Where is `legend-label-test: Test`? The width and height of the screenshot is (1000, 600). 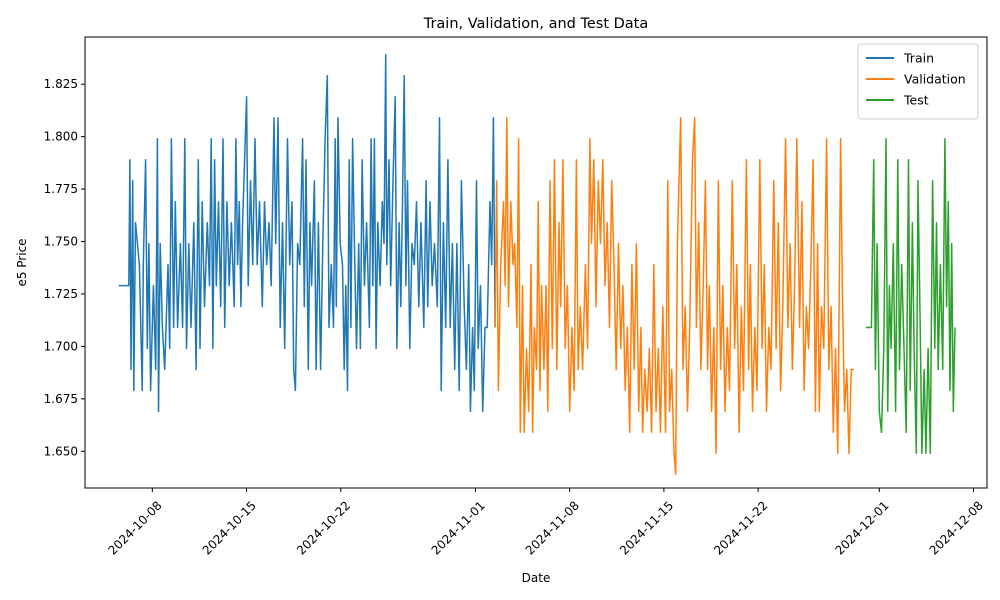 legend-label-test: Test is located at coordinates (916, 100).